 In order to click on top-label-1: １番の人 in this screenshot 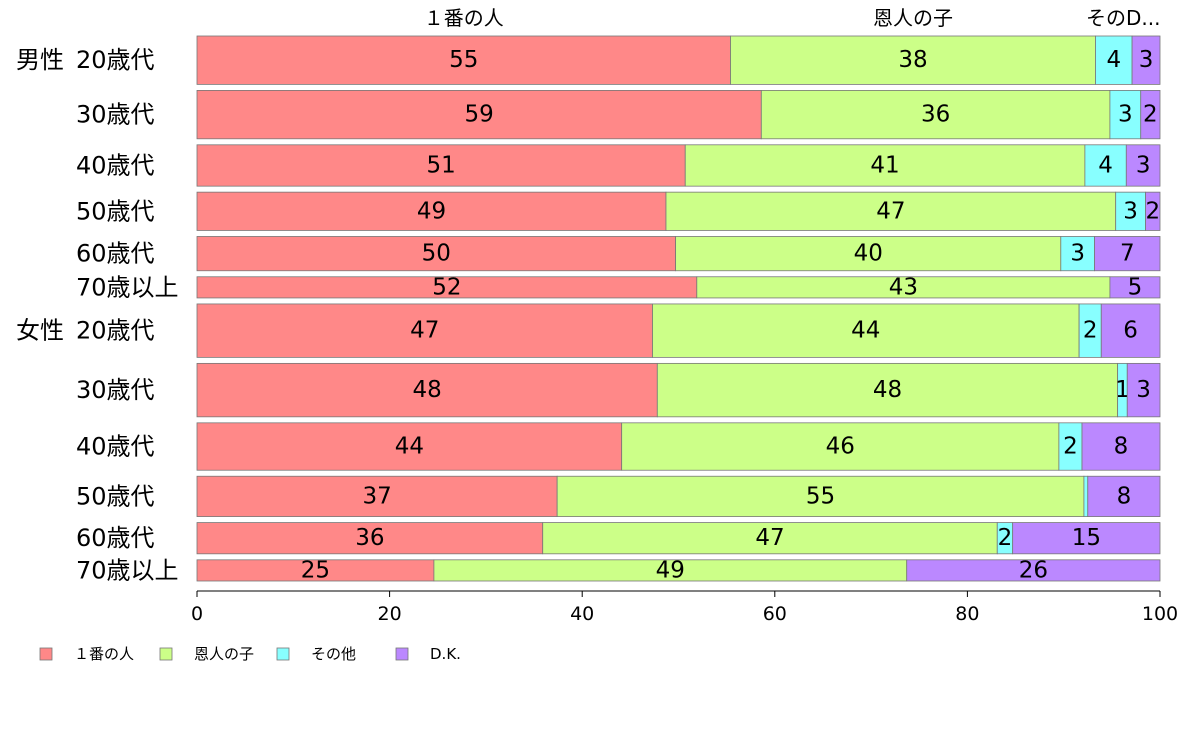, I will do `click(464, 18)`.